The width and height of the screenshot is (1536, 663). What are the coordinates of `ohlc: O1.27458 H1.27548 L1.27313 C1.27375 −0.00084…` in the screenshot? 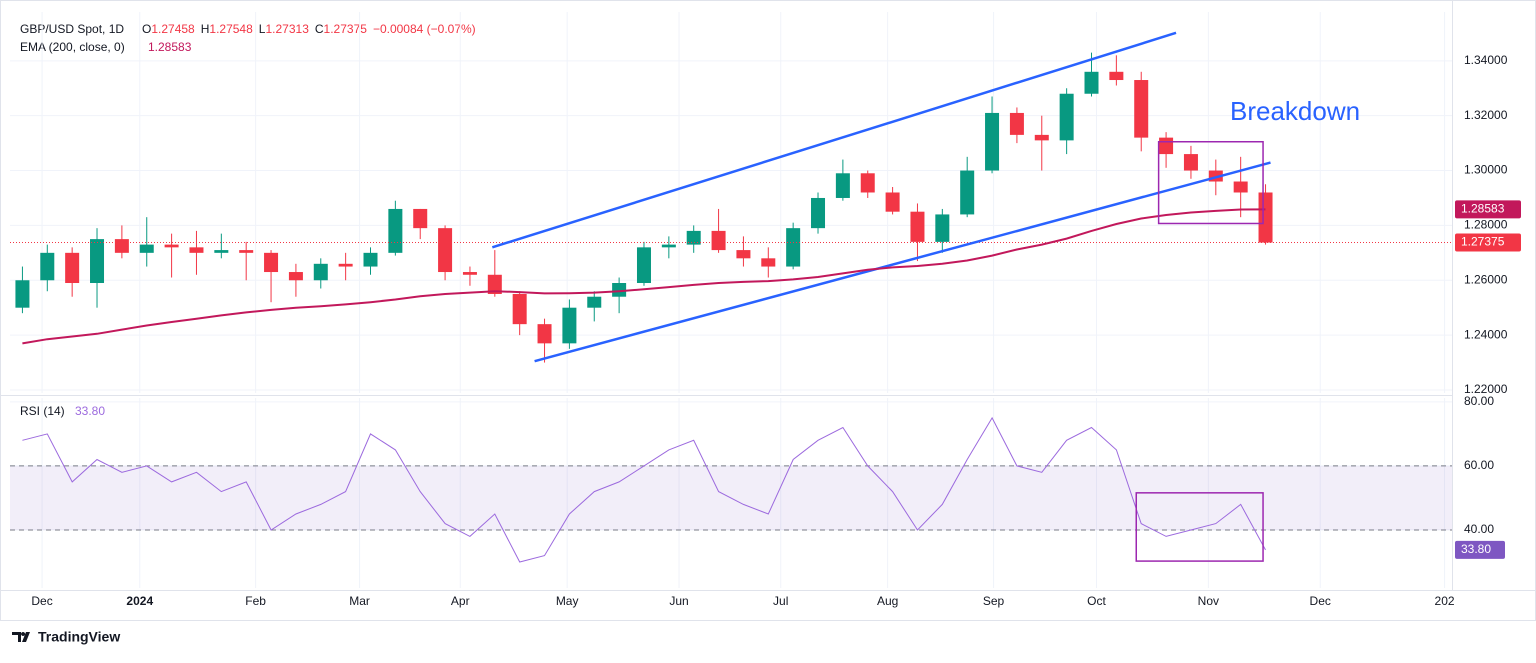 It's located at (309, 29).